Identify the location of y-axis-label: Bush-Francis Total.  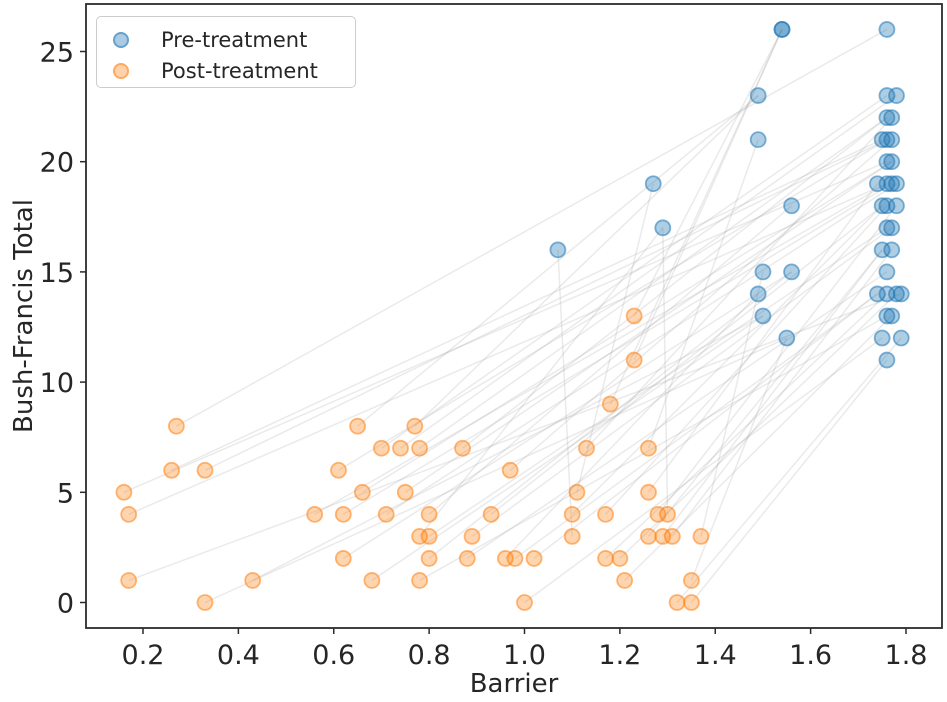
(24, 316).